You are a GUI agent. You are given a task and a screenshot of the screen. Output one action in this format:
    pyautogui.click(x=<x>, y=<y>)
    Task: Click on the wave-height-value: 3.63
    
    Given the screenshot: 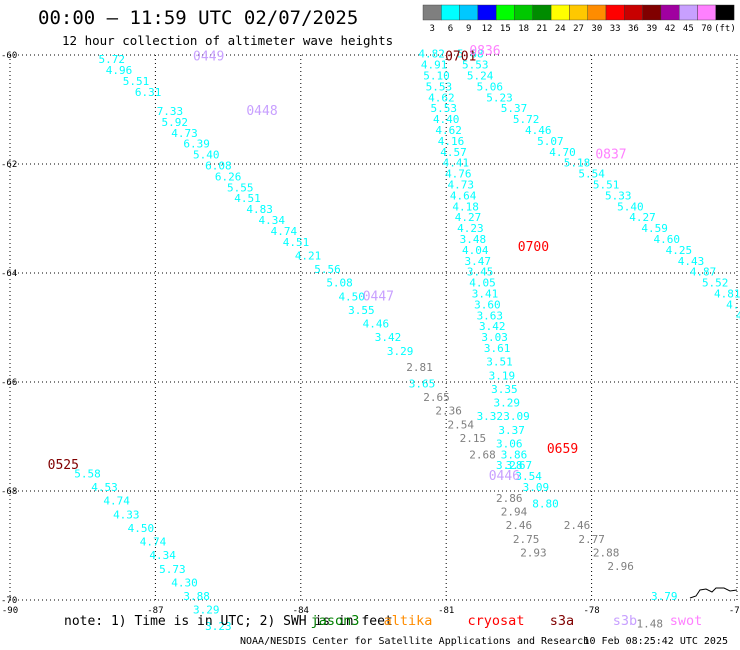 What is the action you would take?
    pyautogui.click(x=490, y=315)
    